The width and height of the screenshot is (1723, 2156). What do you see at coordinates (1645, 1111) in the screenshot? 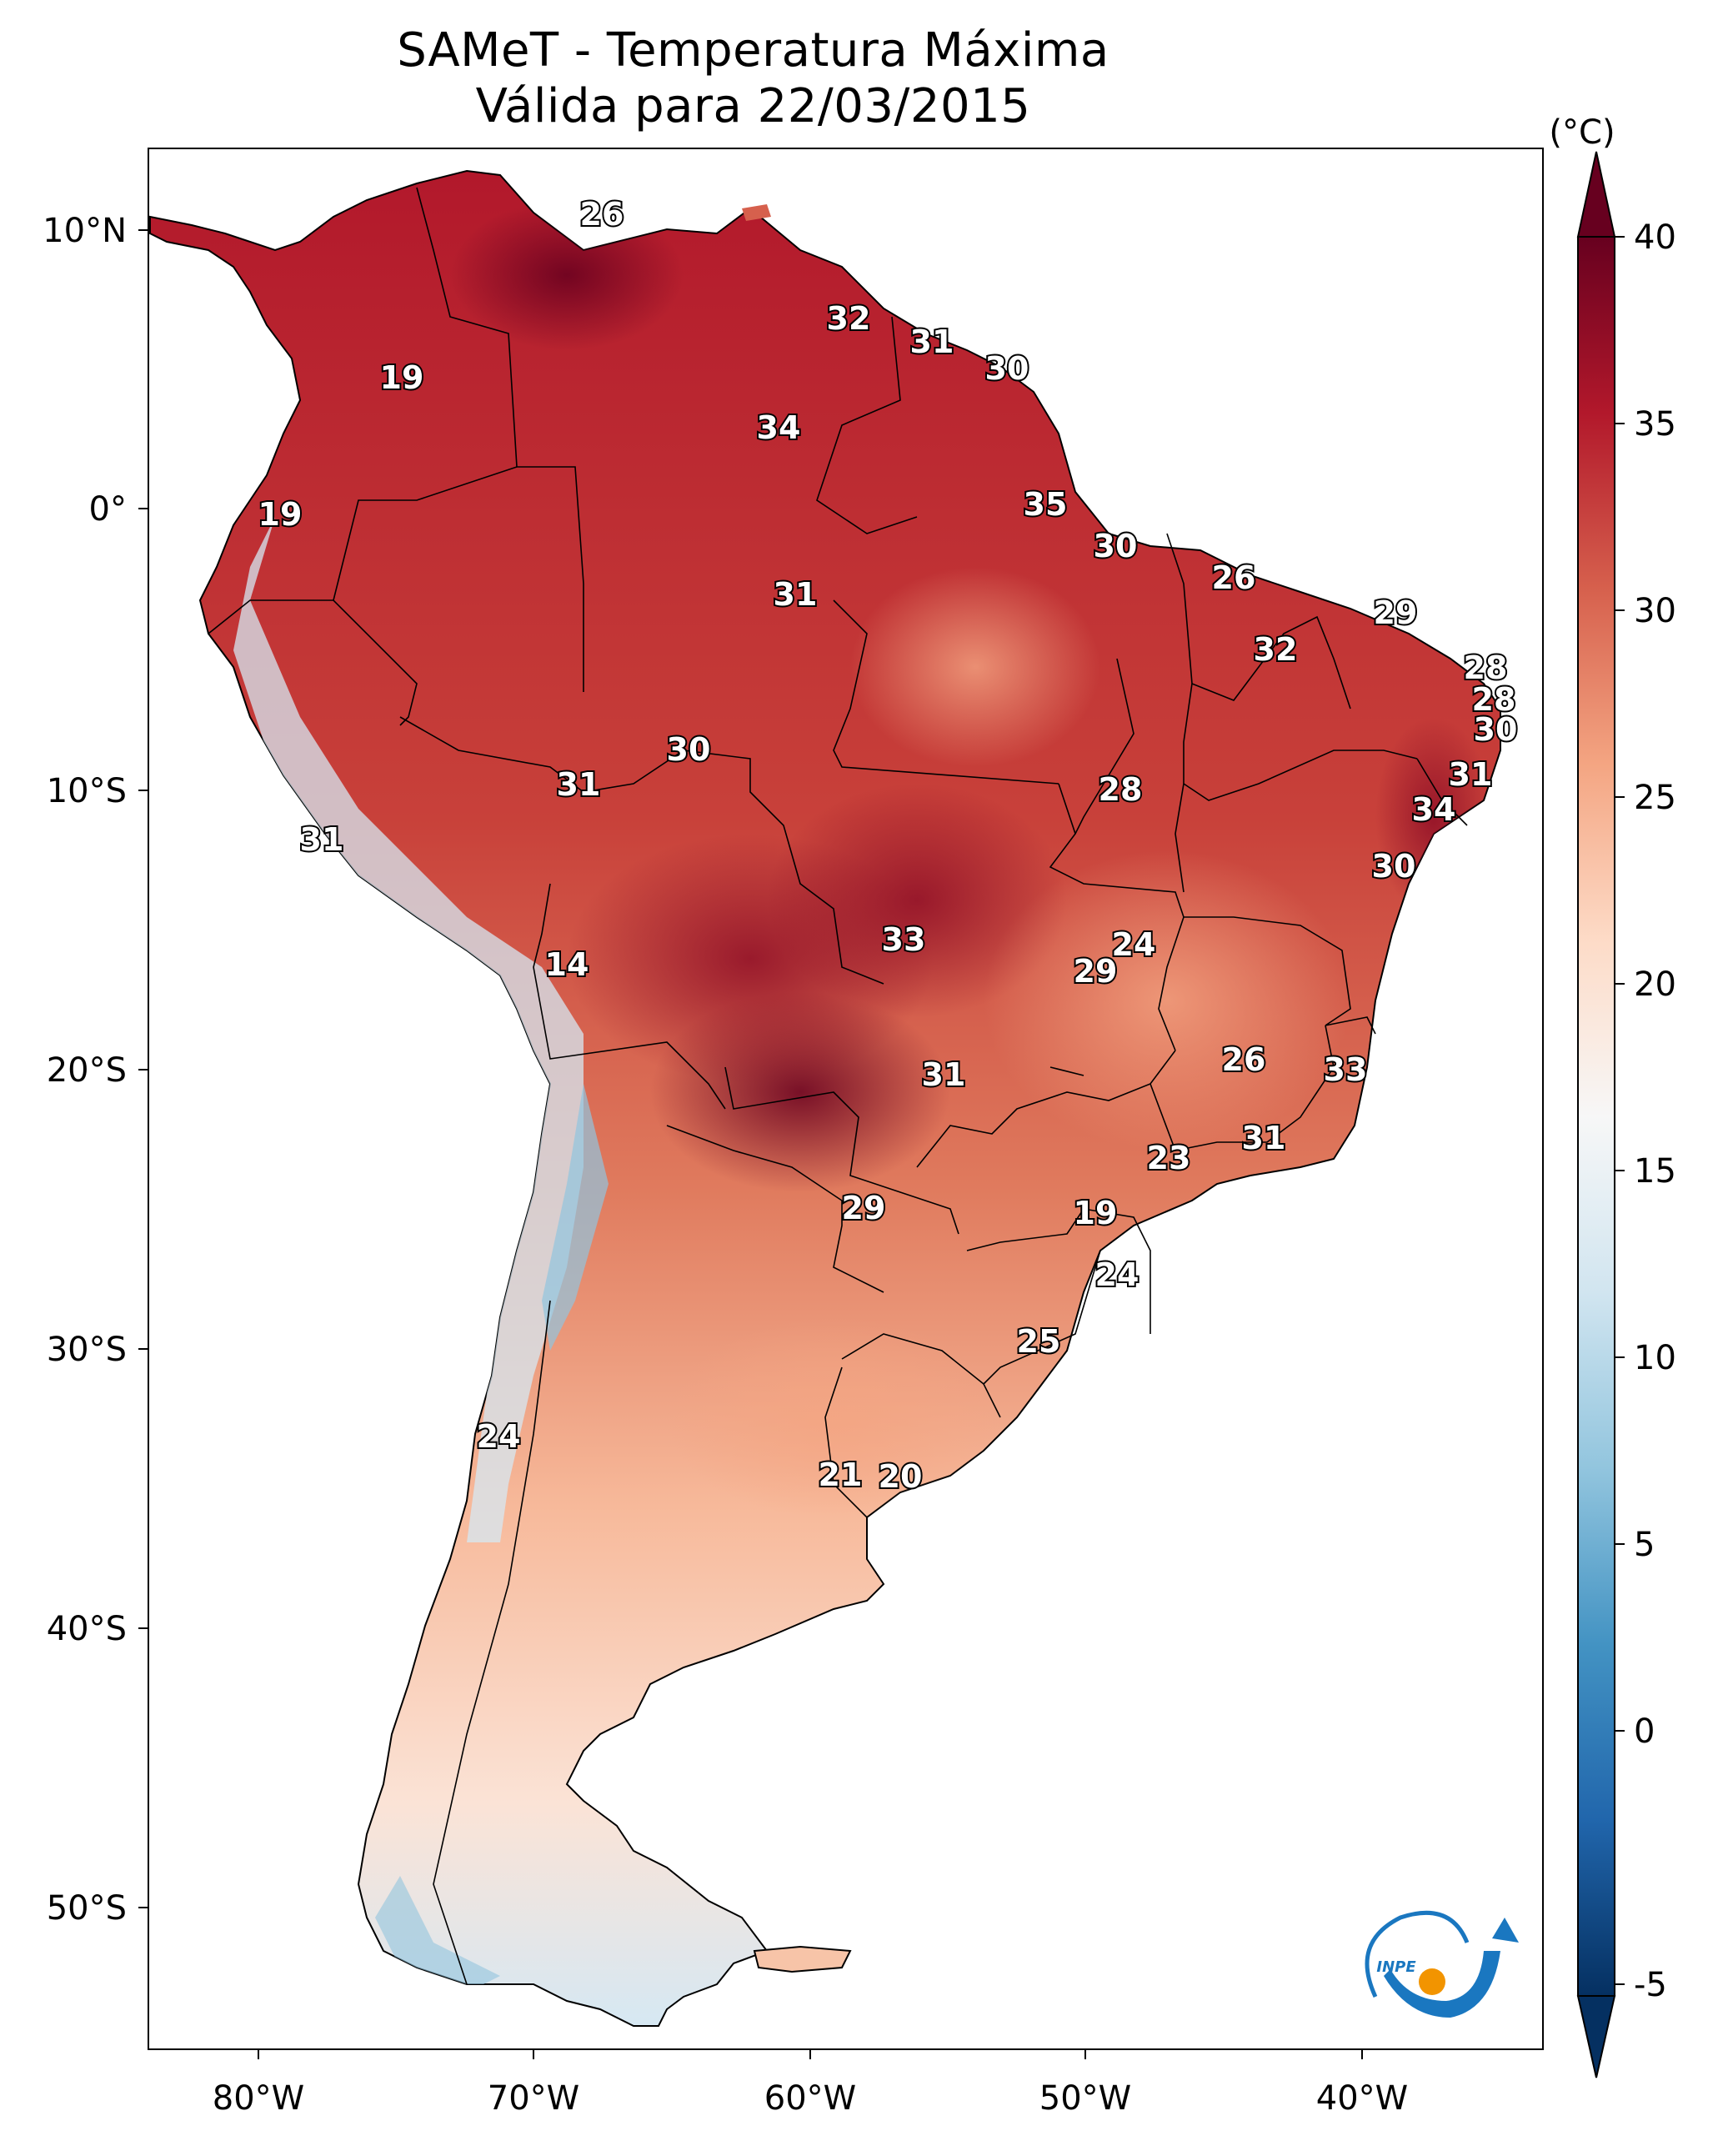
I see `colorbar-ticks: 40 35 30 25 20 15 10 5 0 -5` at bounding box center [1645, 1111].